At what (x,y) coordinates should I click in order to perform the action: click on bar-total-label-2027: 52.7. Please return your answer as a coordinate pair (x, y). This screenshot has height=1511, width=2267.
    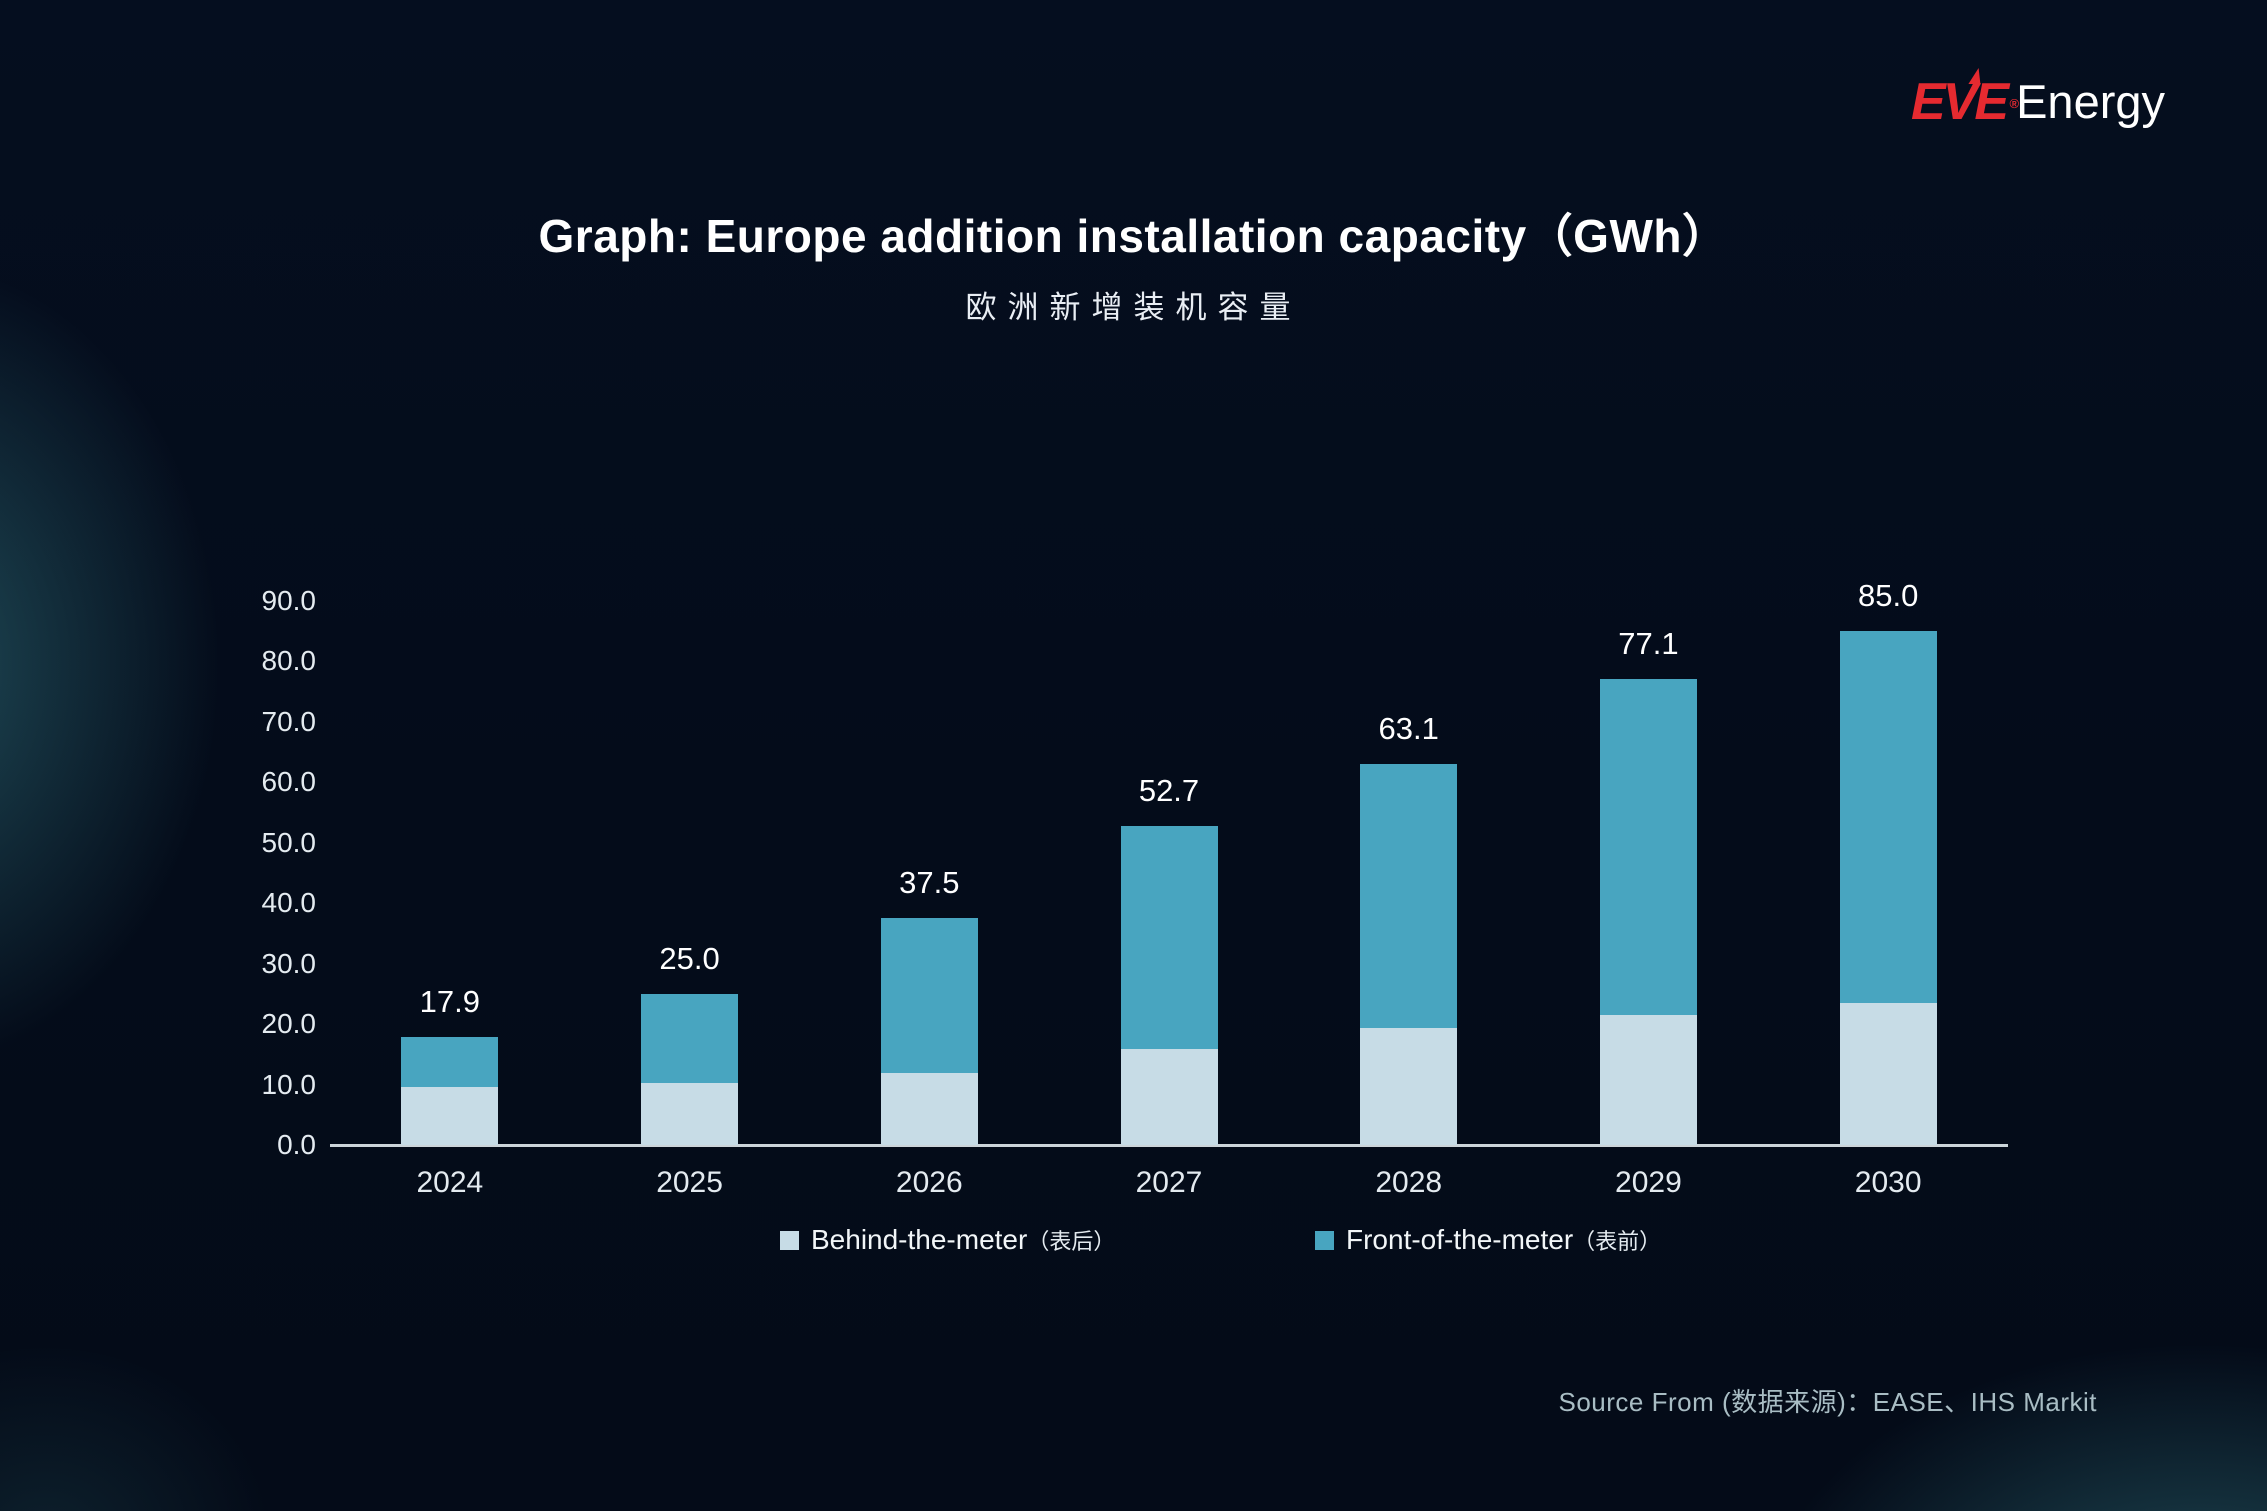
    Looking at the image, I should click on (1169, 791).